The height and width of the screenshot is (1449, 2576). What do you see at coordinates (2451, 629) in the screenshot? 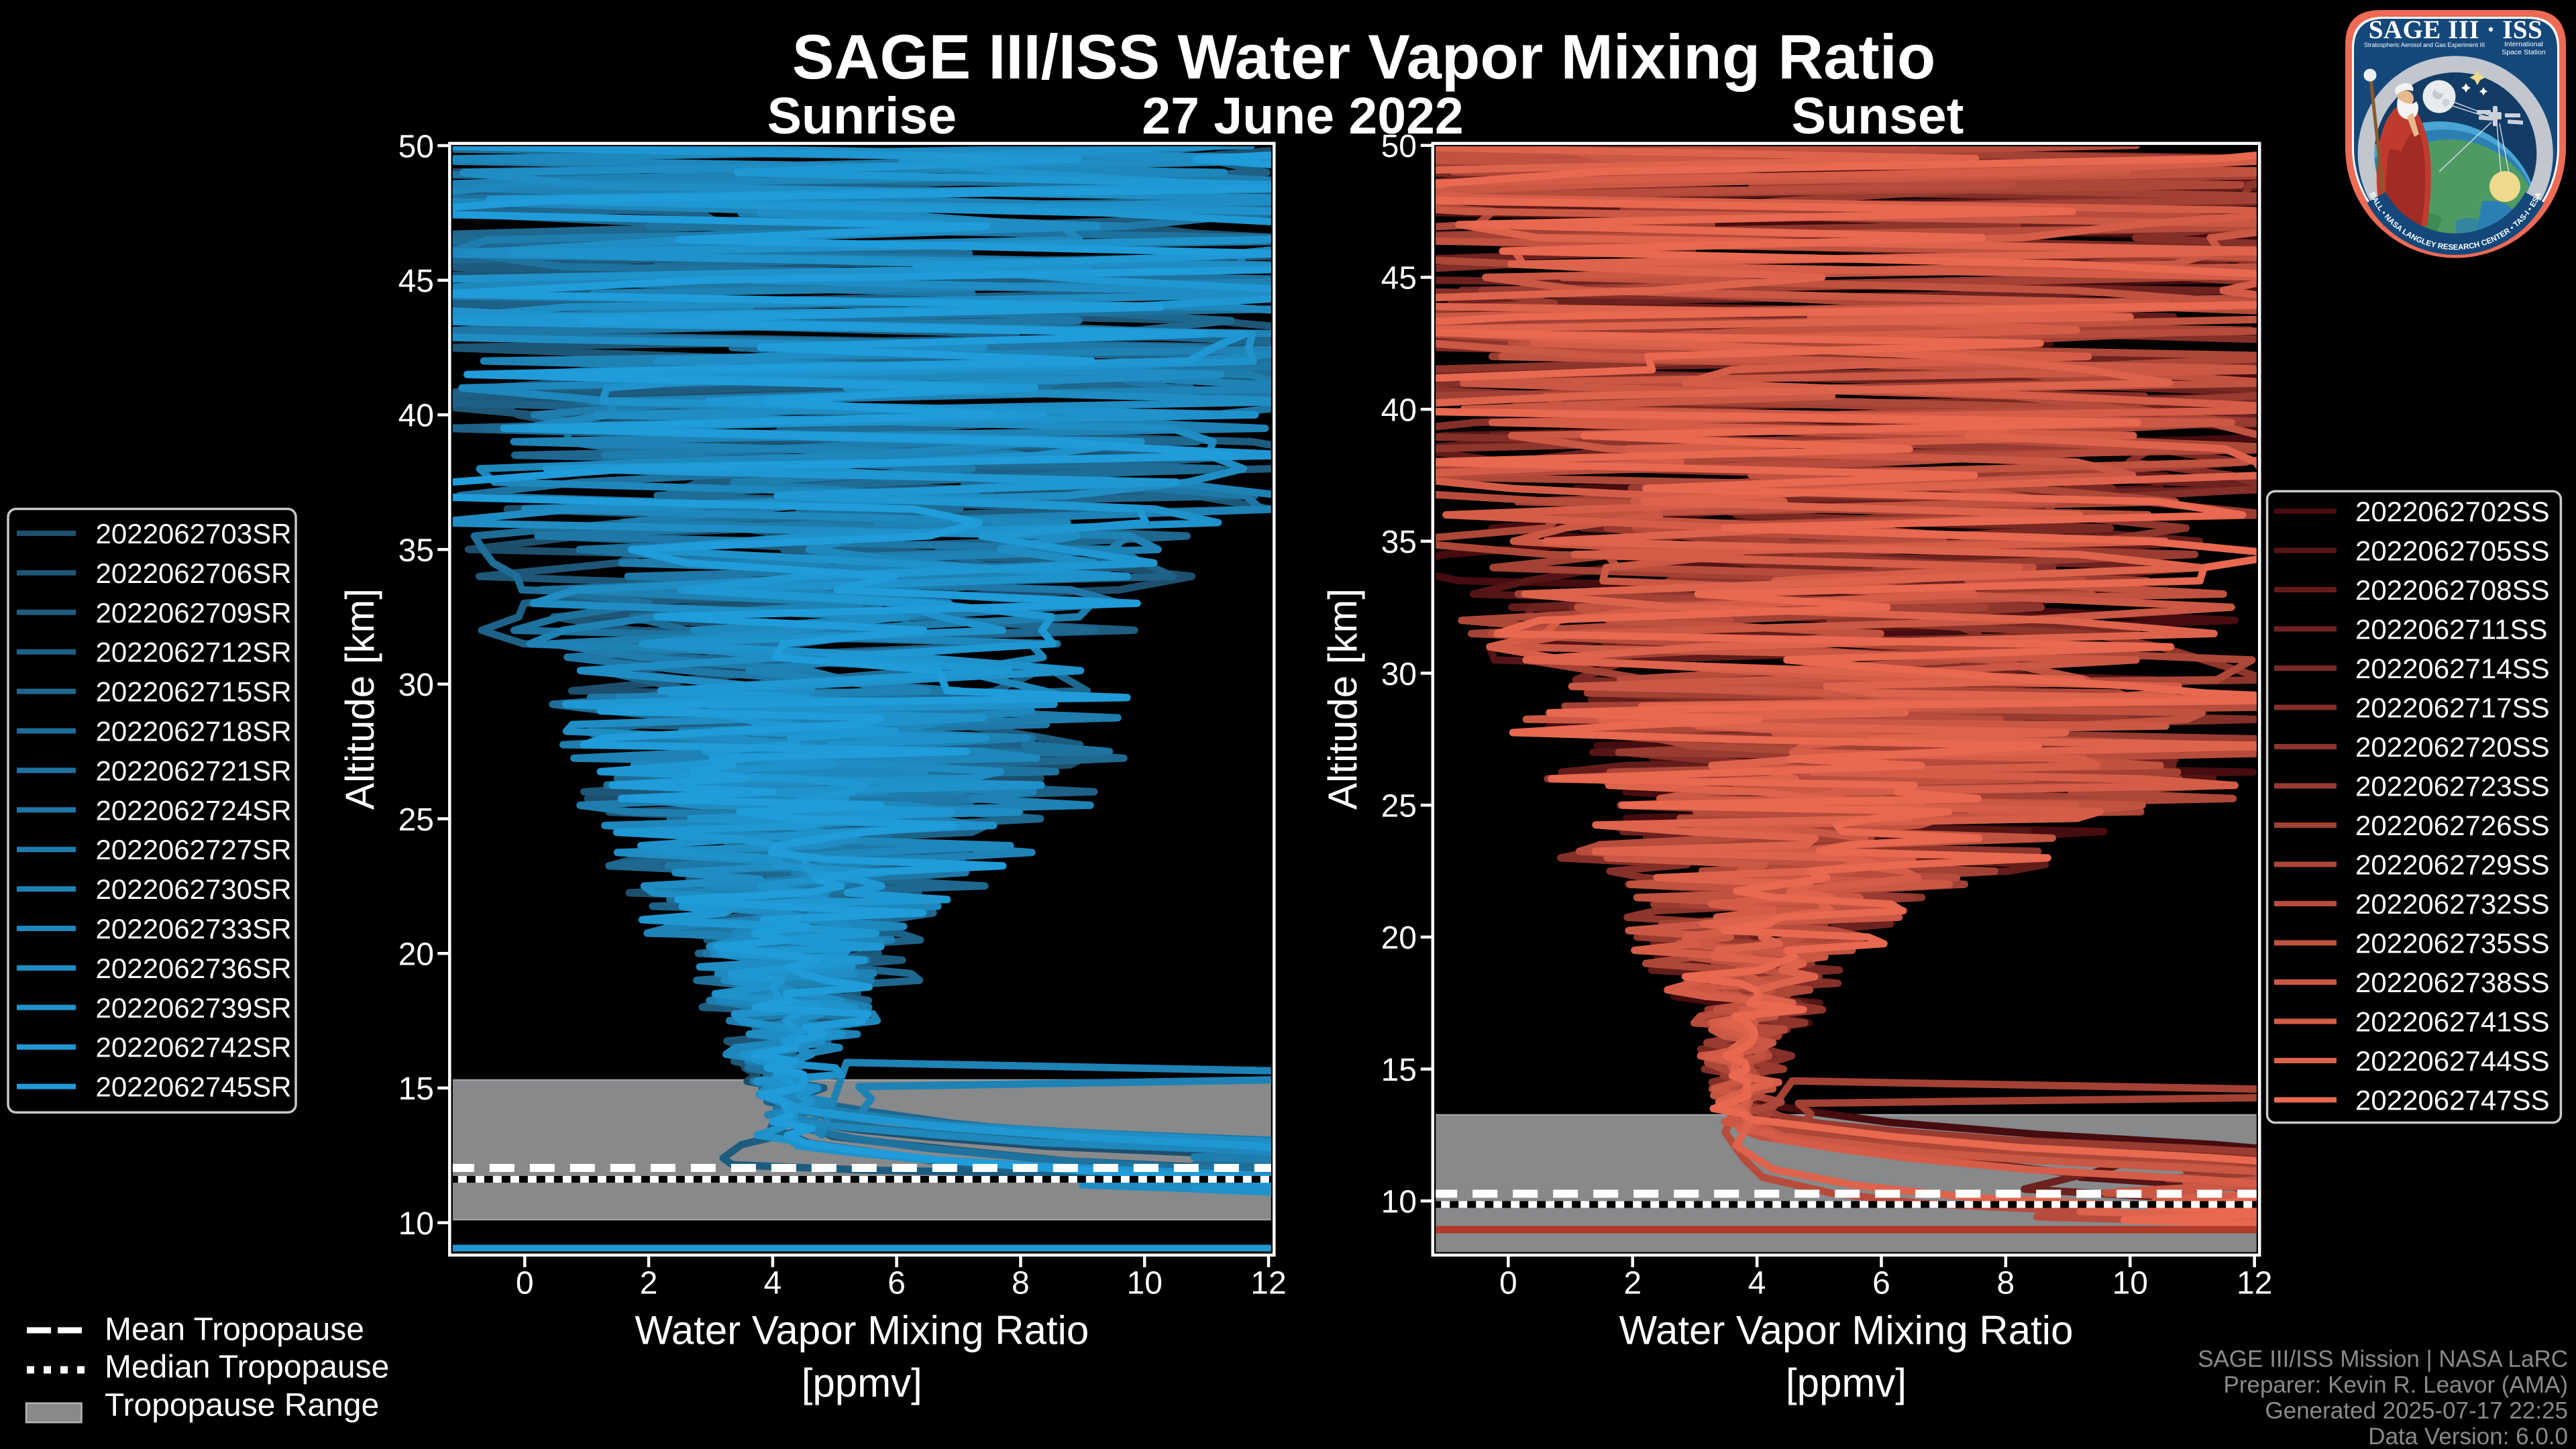
I see `svg-text: 2022062711SS` at bounding box center [2451, 629].